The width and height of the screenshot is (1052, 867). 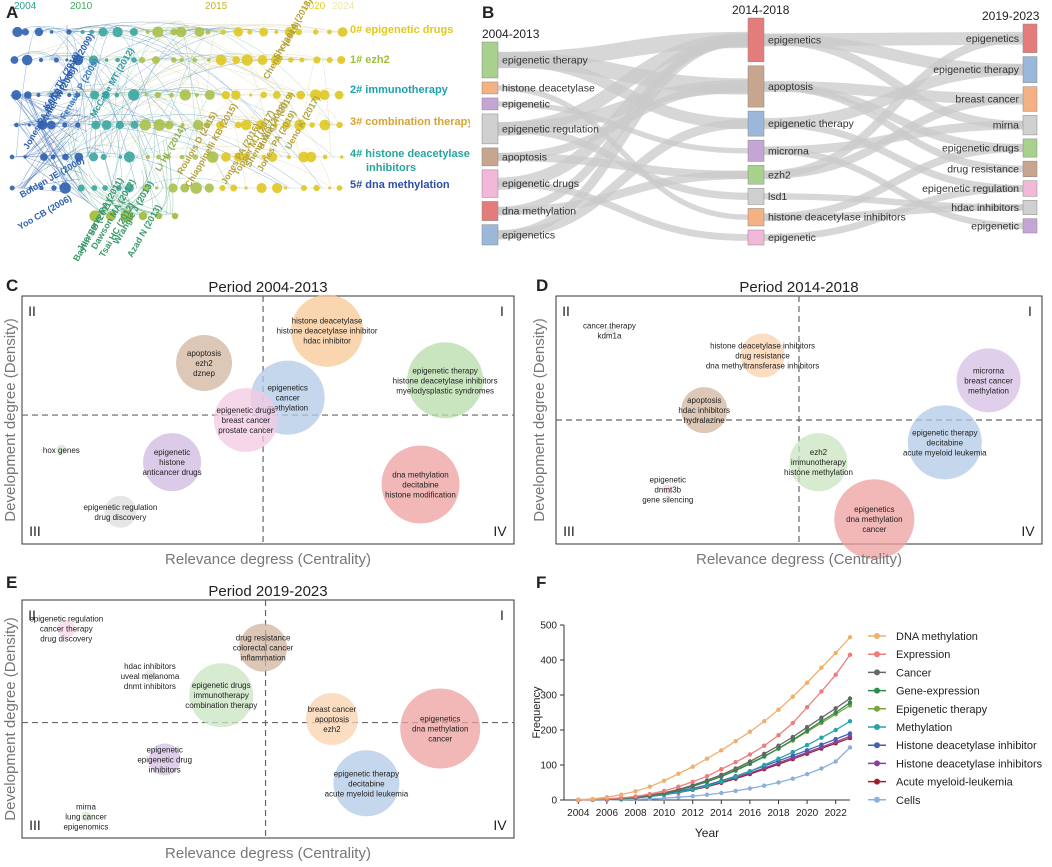 I want to click on cluster-label: 2# immunotherapy, so click(x=399, y=90).